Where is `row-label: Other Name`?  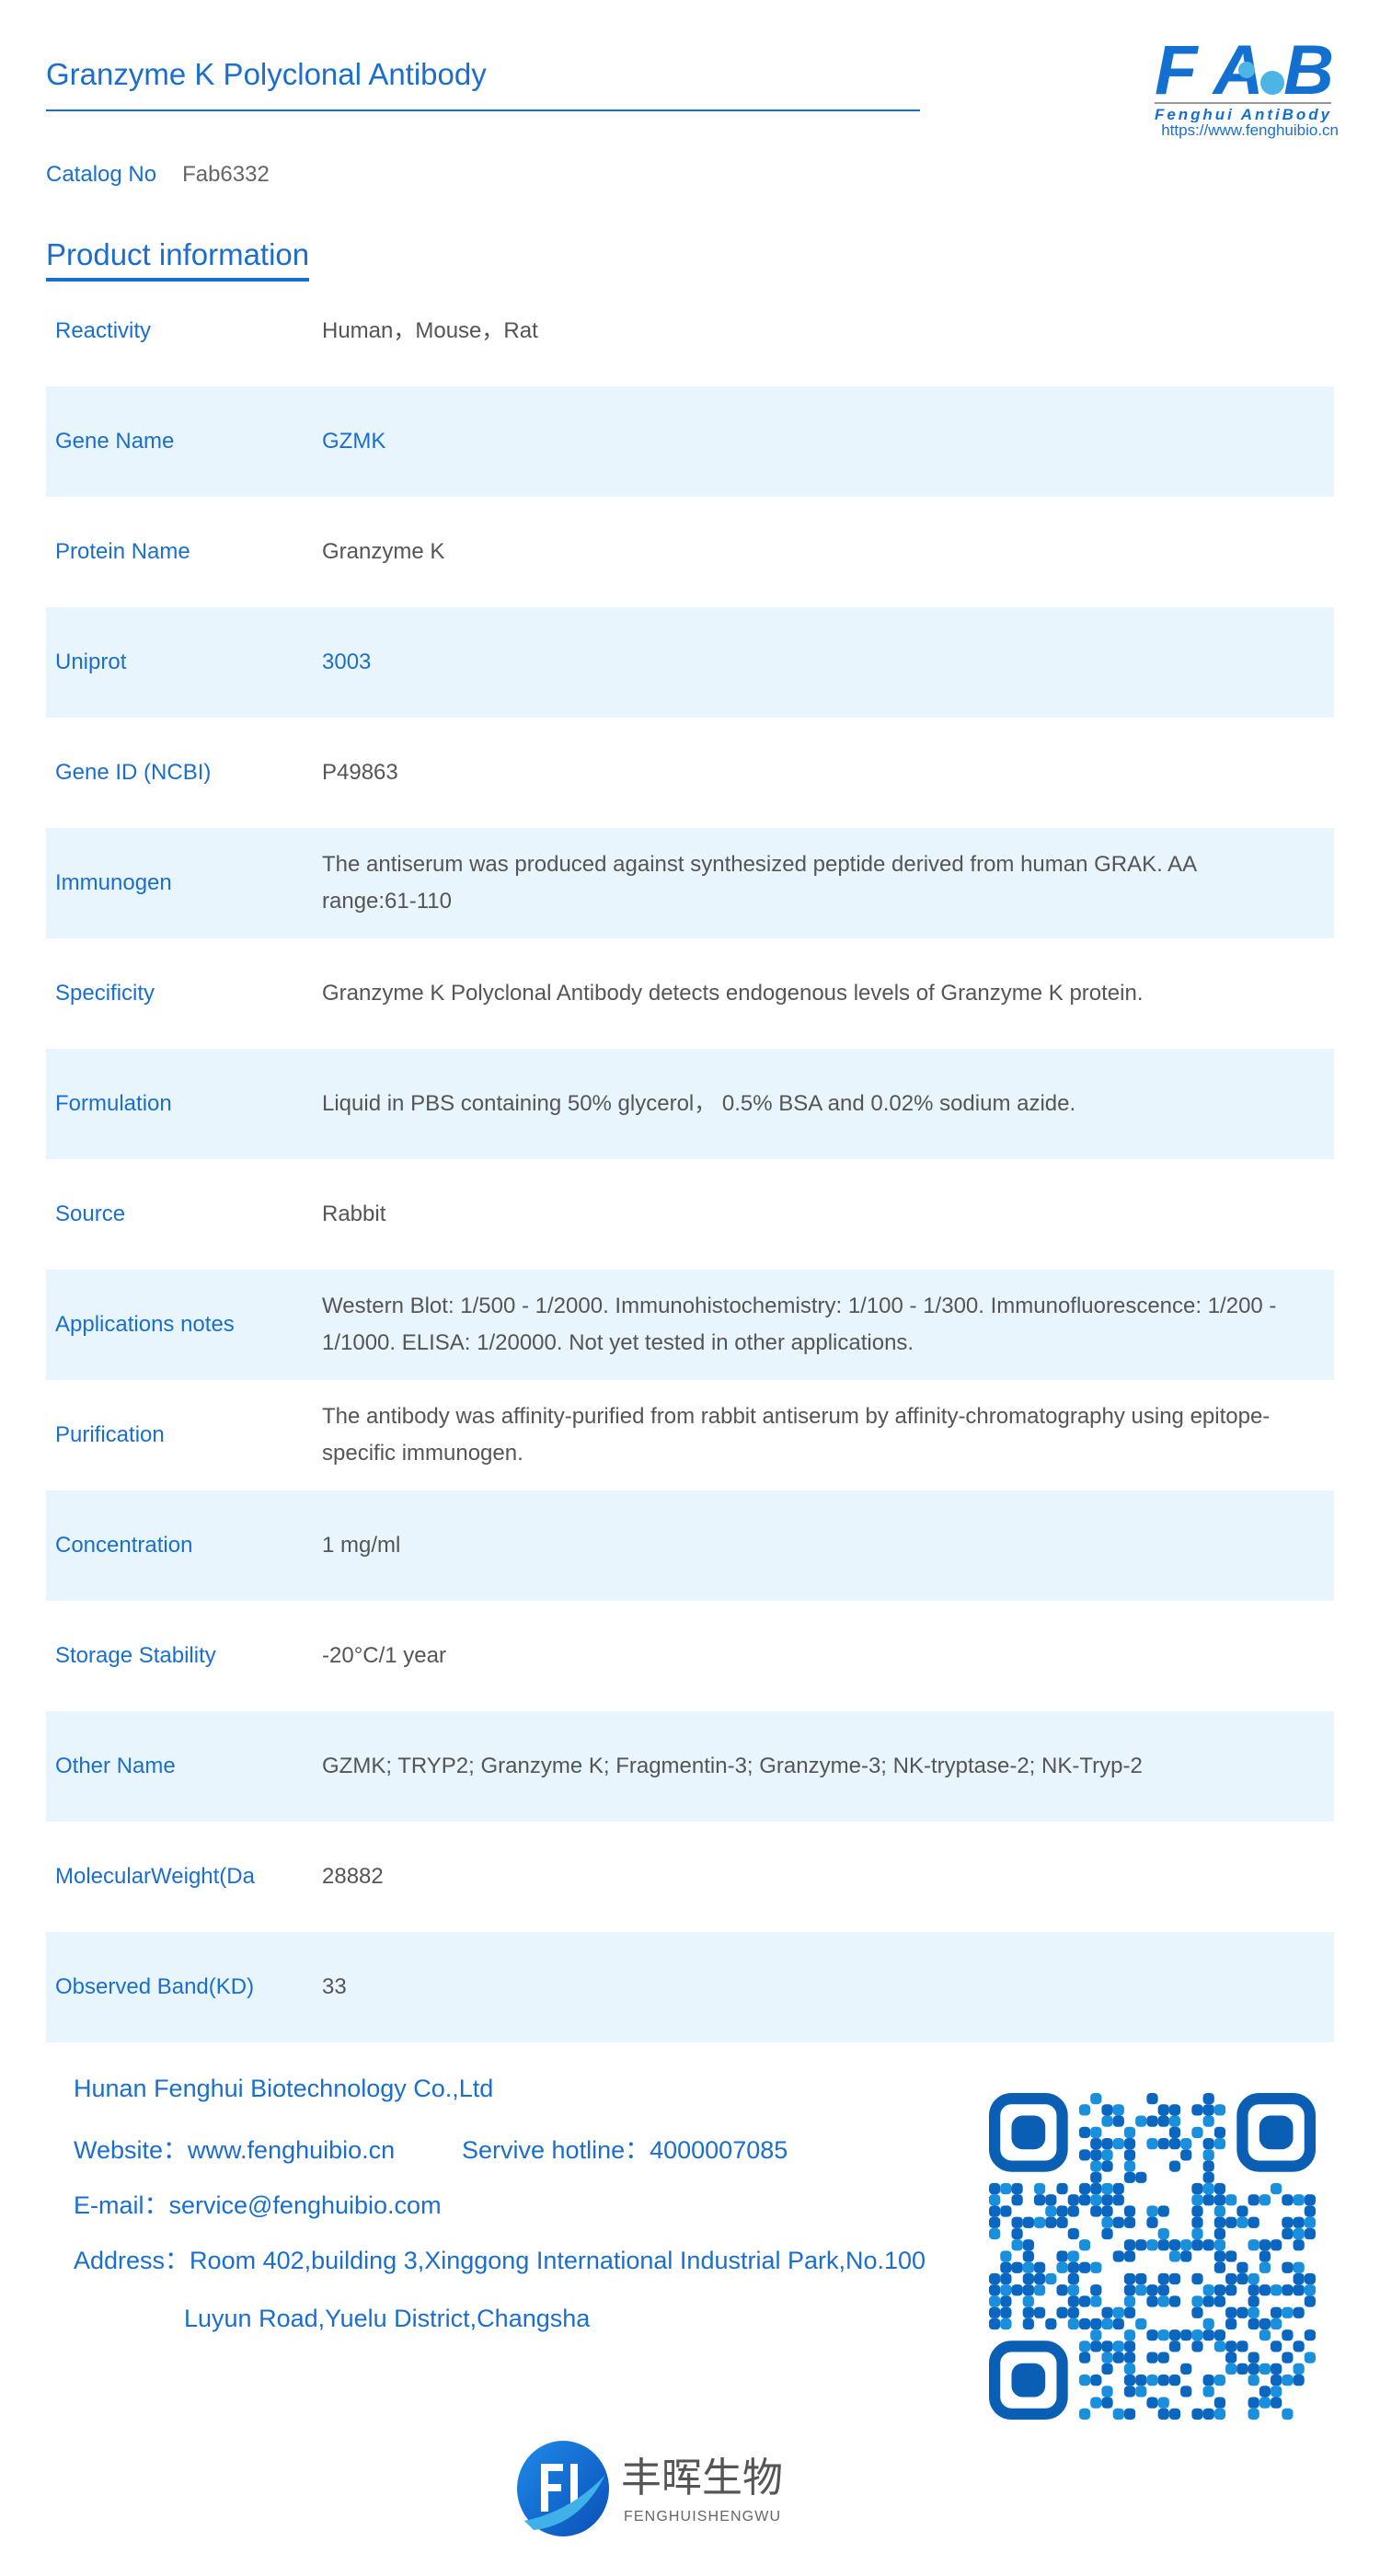 row-label: Other Name is located at coordinates (115, 1766).